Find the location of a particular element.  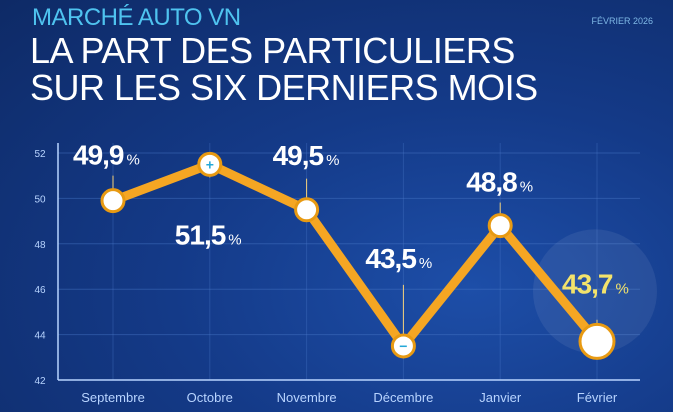

x-tick-label: Septembre is located at coordinates (113, 397).